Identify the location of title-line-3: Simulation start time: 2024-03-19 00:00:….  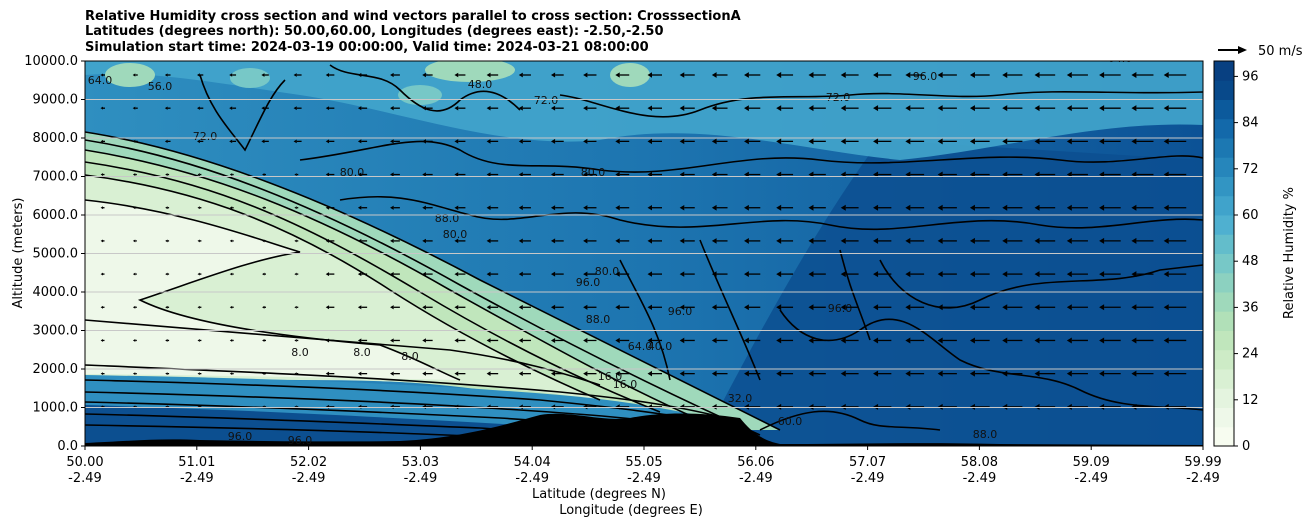
(367, 47).